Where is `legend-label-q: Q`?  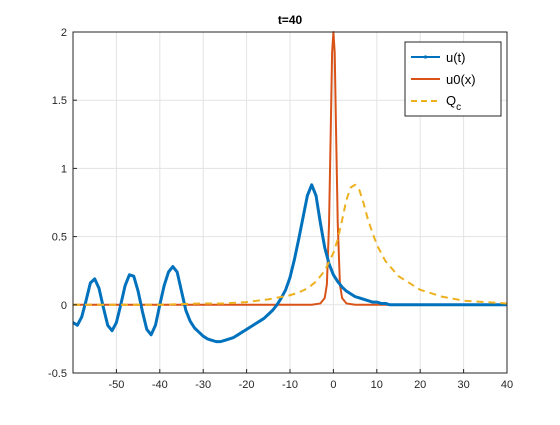 legend-label-q: Q is located at coordinates (451, 100).